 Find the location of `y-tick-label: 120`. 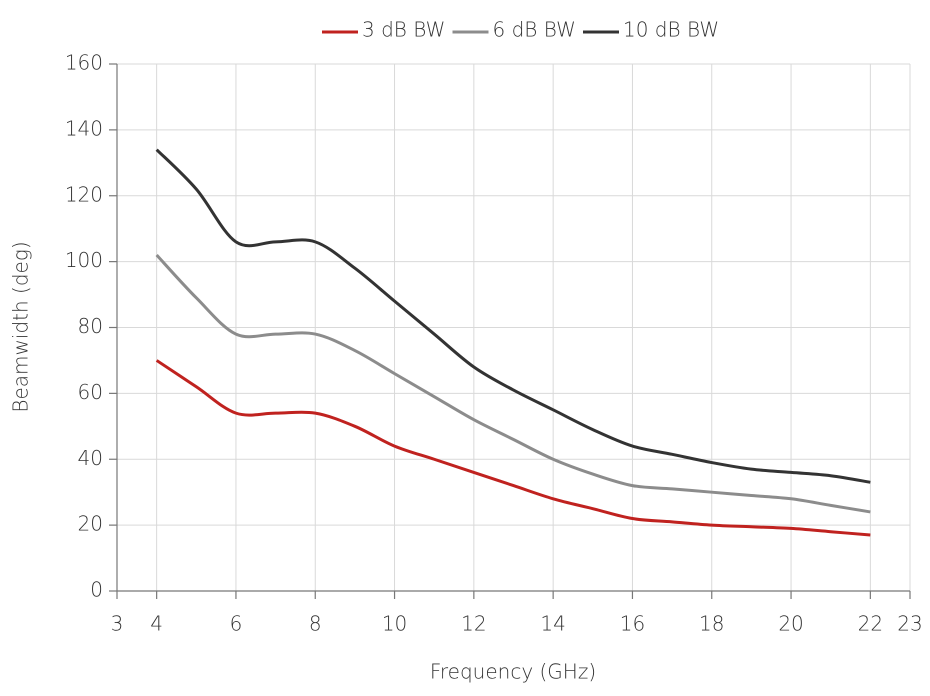

y-tick-label: 120 is located at coordinates (84, 194).